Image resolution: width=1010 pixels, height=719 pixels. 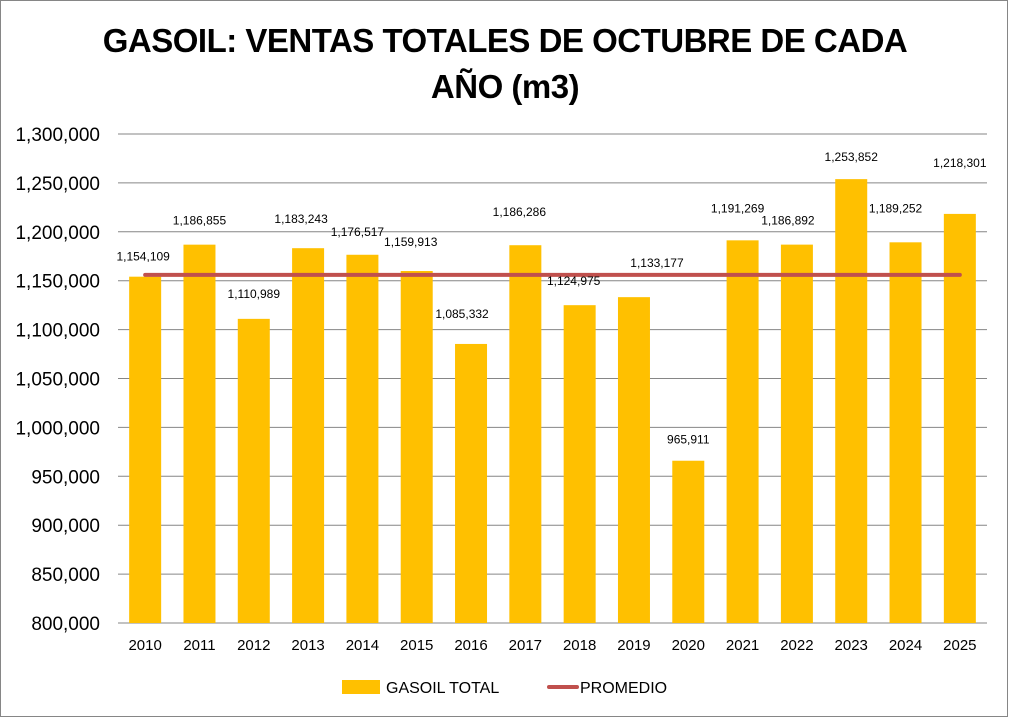 I want to click on bar-2020, so click(x=688, y=541).